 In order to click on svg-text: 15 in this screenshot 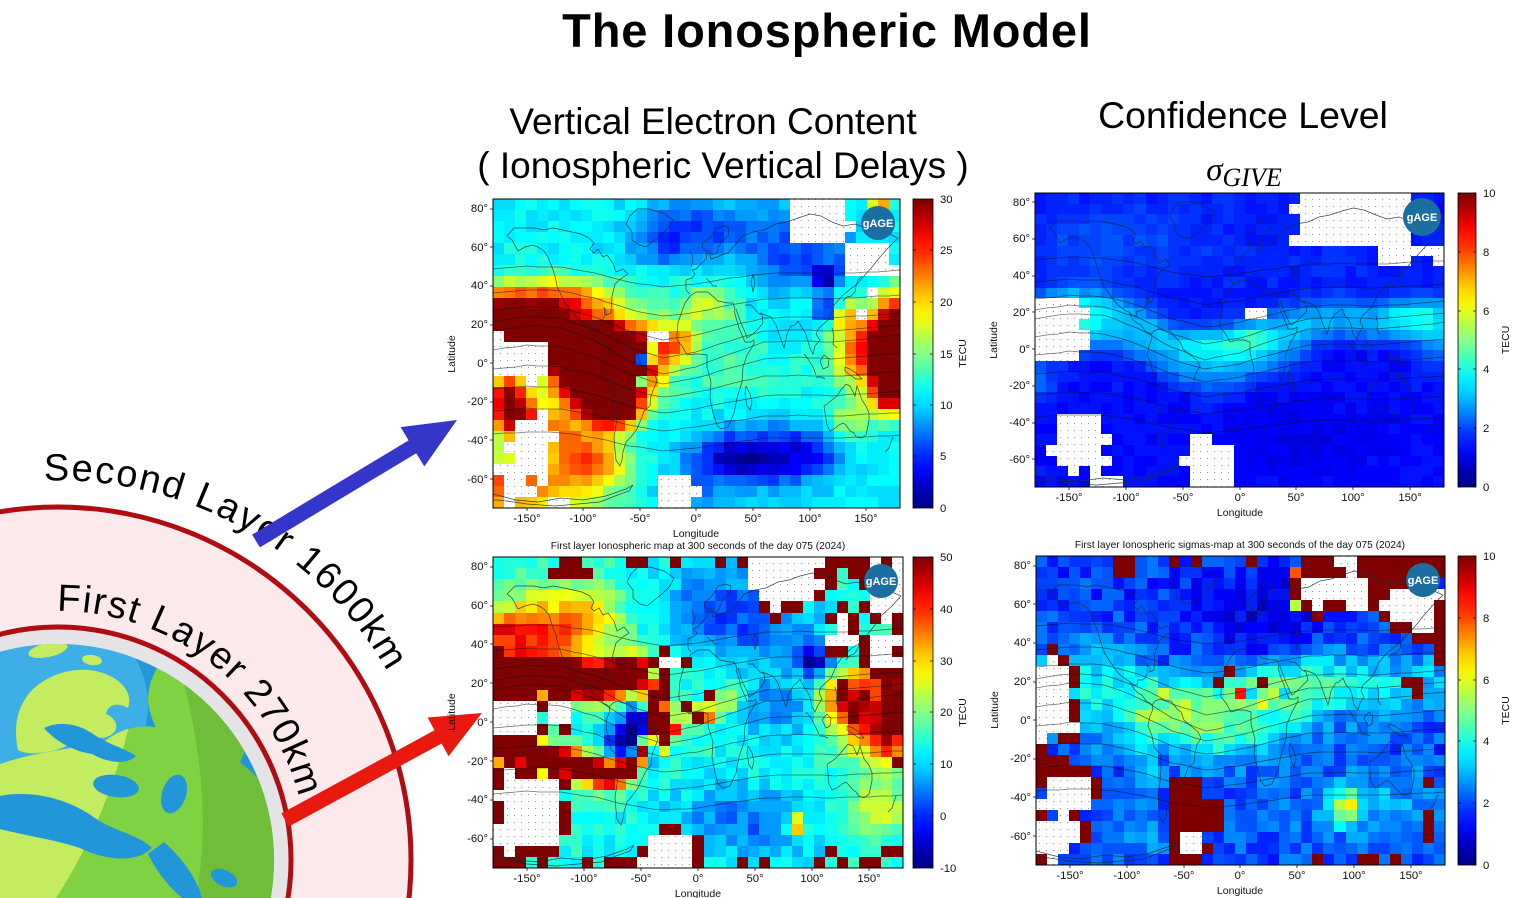, I will do `click(946, 355)`.